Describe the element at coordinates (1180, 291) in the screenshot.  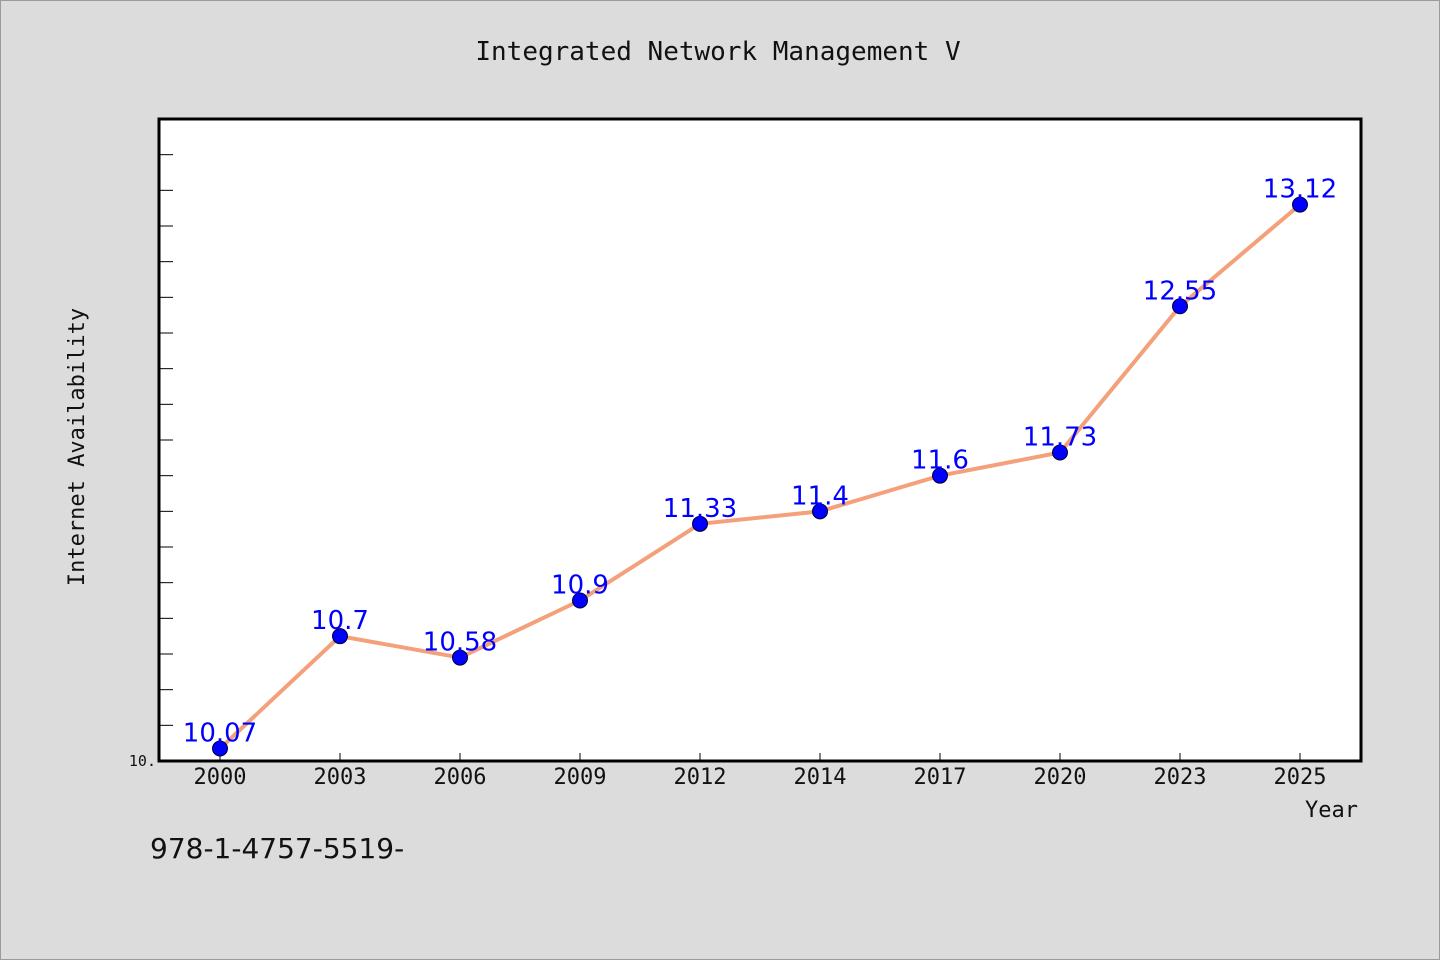
I see `data-label: 12.55` at that location.